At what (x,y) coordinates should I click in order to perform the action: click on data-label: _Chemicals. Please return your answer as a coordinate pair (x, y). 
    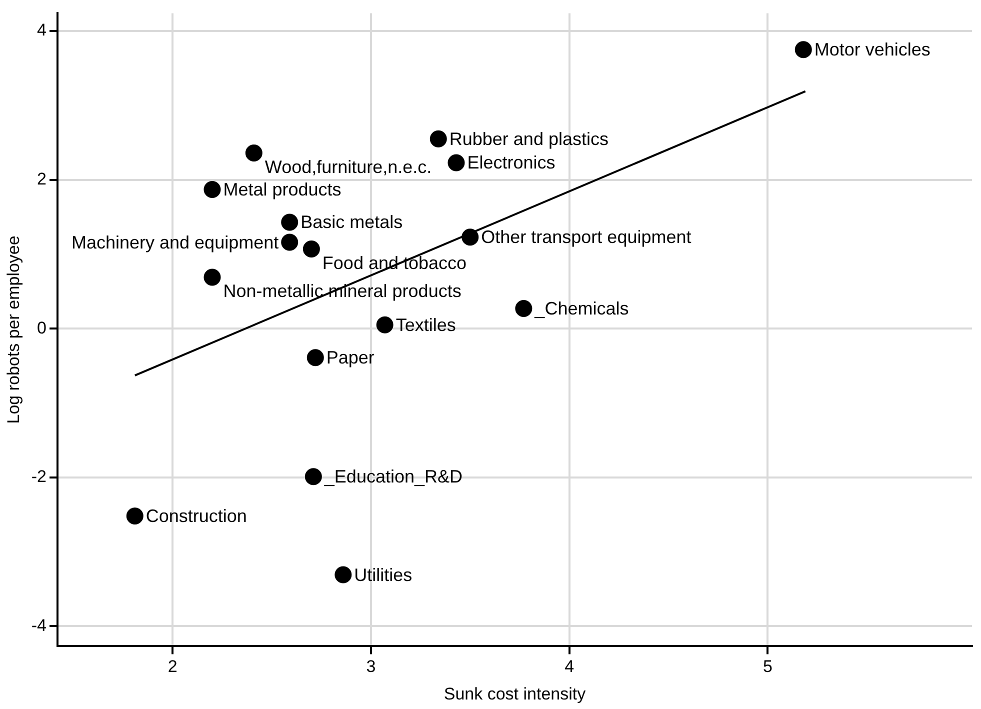
    Looking at the image, I should click on (581, 308).